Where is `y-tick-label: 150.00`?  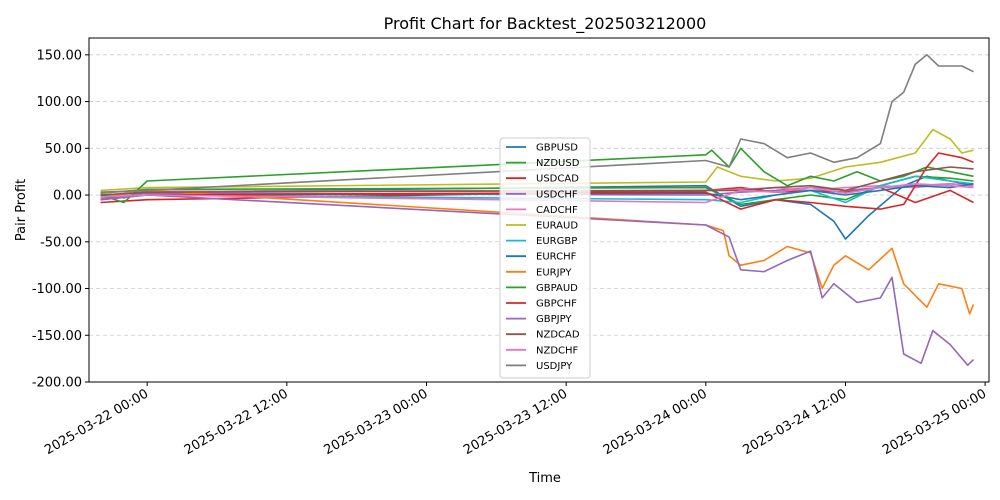
y-tick-label: 150.00 is located at coordinates (60, 55).